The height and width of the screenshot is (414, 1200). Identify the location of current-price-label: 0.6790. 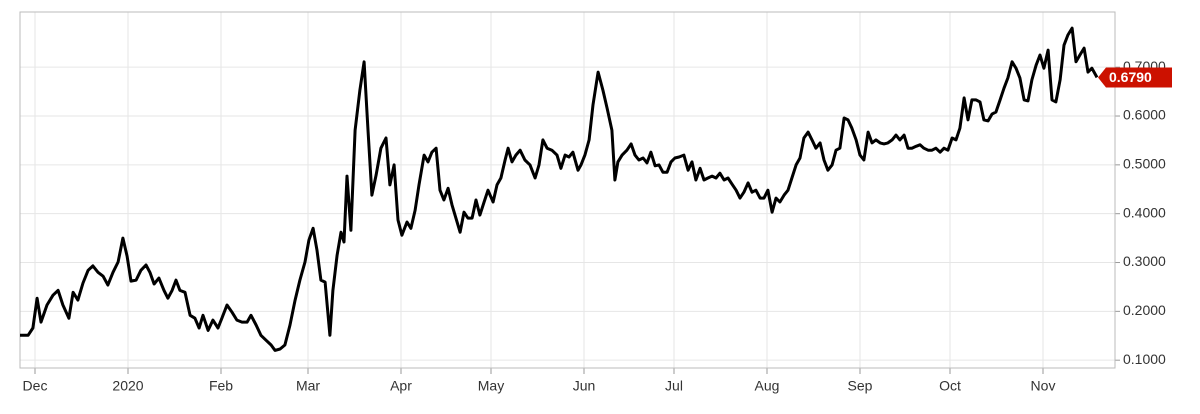
(1130, 77).